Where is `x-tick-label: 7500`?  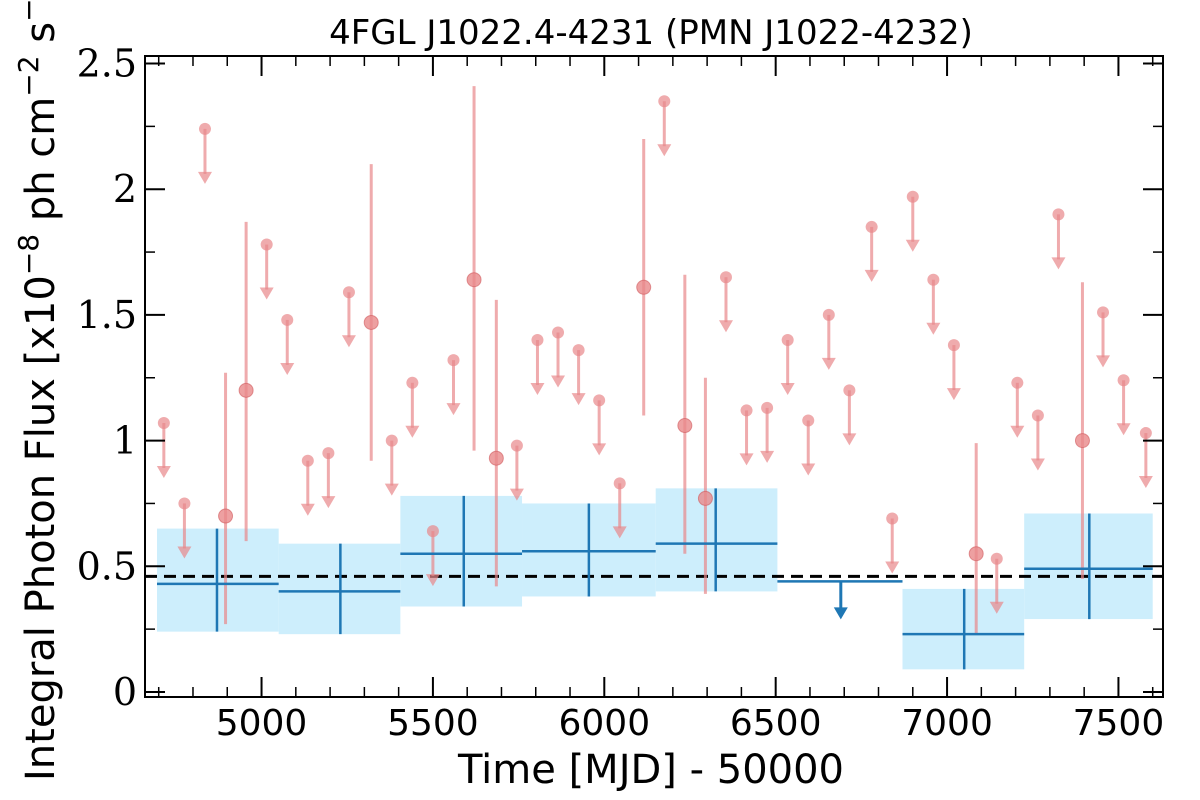 x-tick-label: 7500 is located at coordinates (1119, 723).